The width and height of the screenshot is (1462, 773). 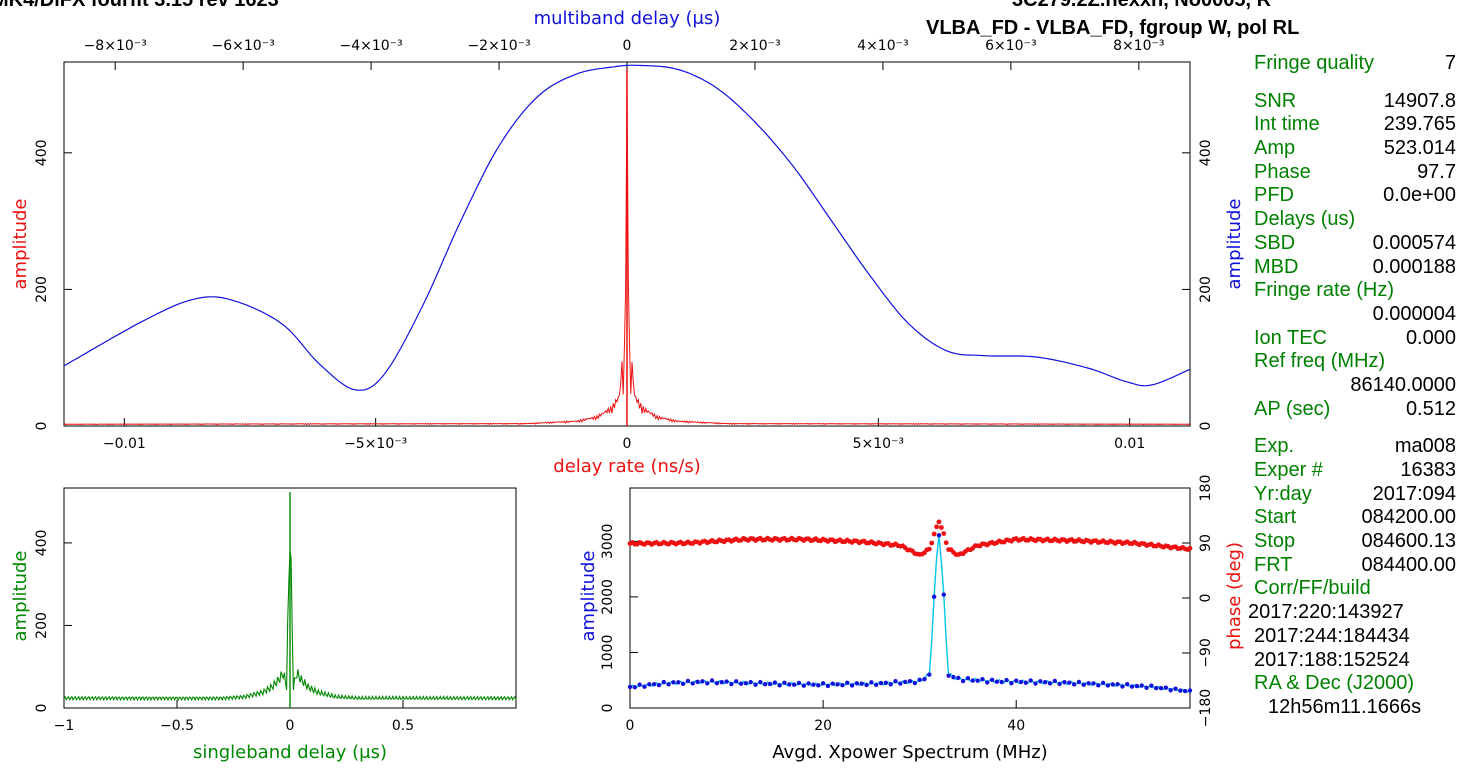 I want to click on x-tick-label: 0, so click(x=627, y=444).